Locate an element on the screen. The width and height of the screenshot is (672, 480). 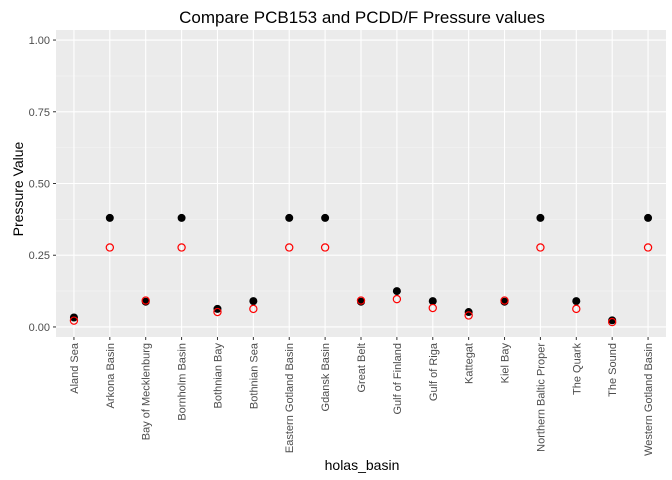
x-tick-label: Arkona Basin is located at coordinates (111, 375).